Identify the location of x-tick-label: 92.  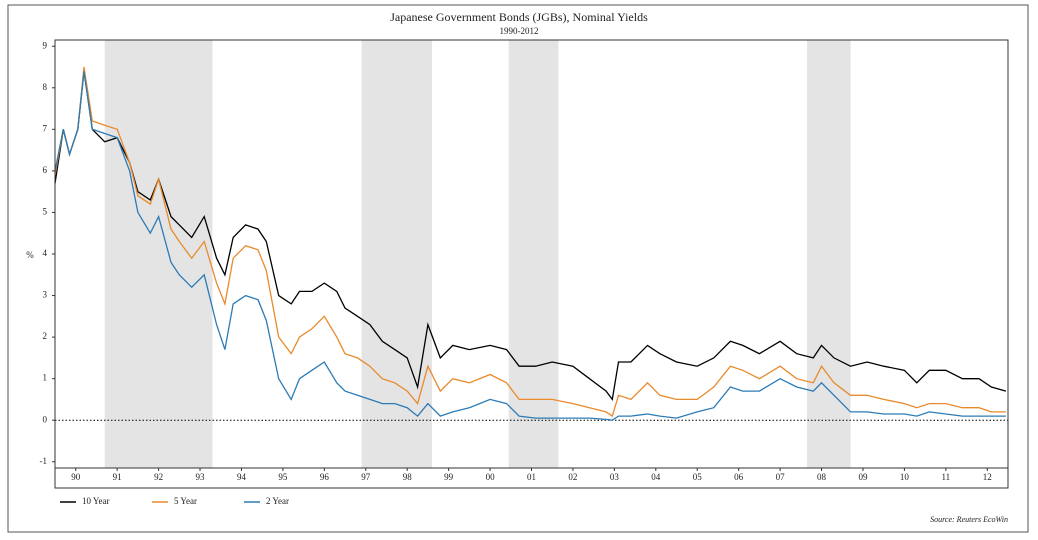
(158, 477).